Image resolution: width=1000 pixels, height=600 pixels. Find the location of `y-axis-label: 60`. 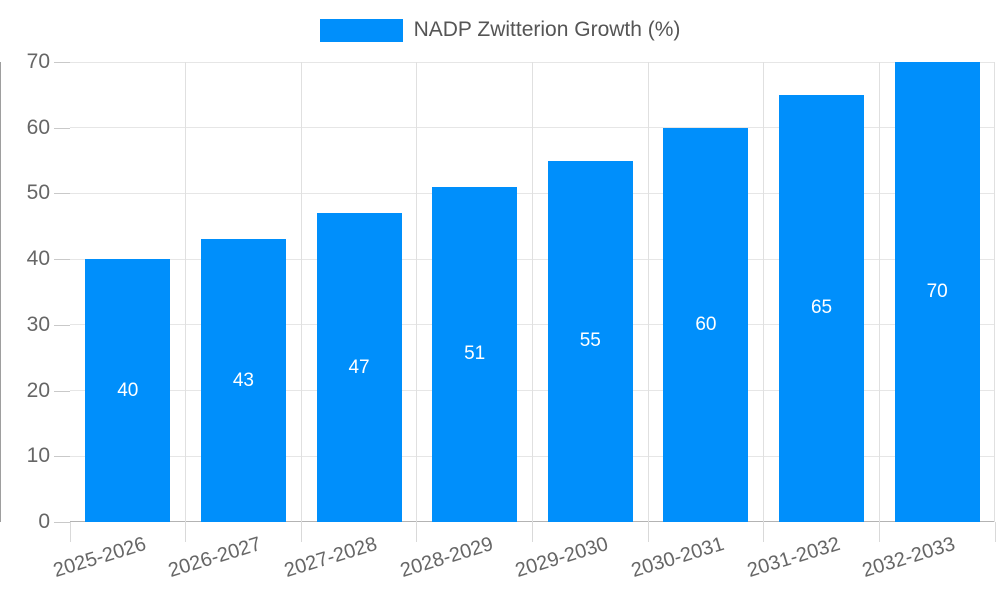

y-axis-label: 60 is located at coordinates (38, 127).